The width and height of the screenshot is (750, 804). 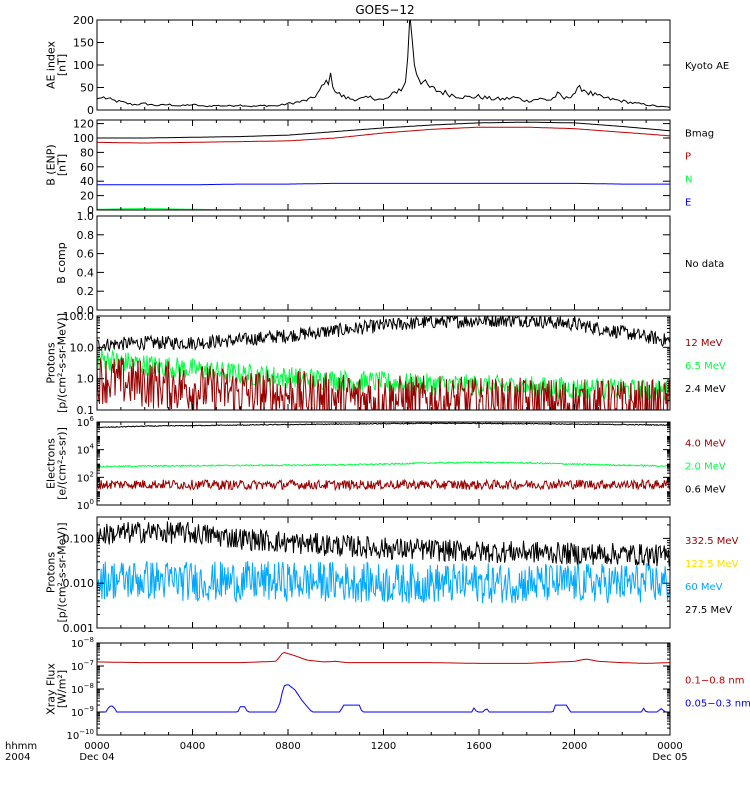 What do you see at coordinates (705, 389) in the screenshot?
I see `legend-label: 2.4 MeV` at bounding box center [705, 389].